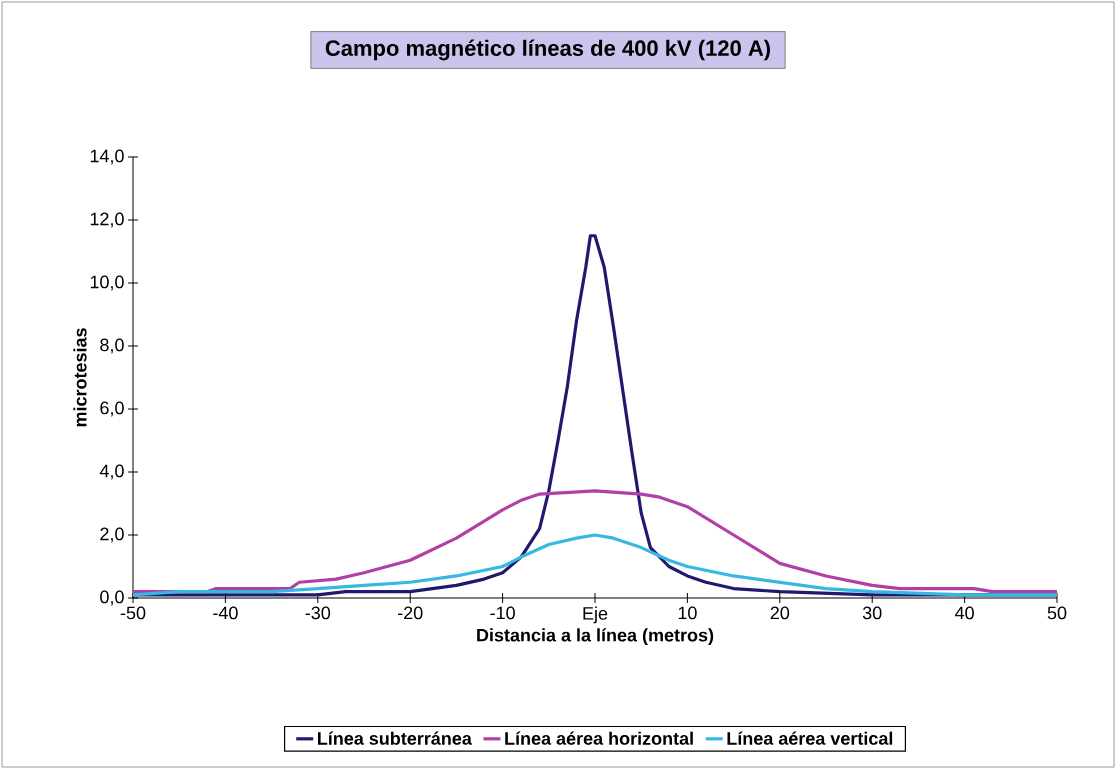 The image size is (1116, 769). What do you see at coordinates (318, 613) in the screenshot?
I see `x-tick-label: -30` at bounding box center [318, 613].